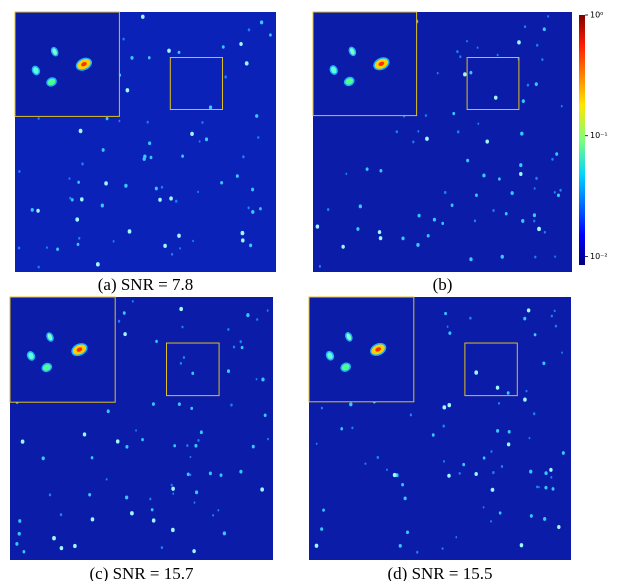 The image size is (623, 581). I want to click on panel-caption: (c) SNR = 15.7, so click(141, 572).